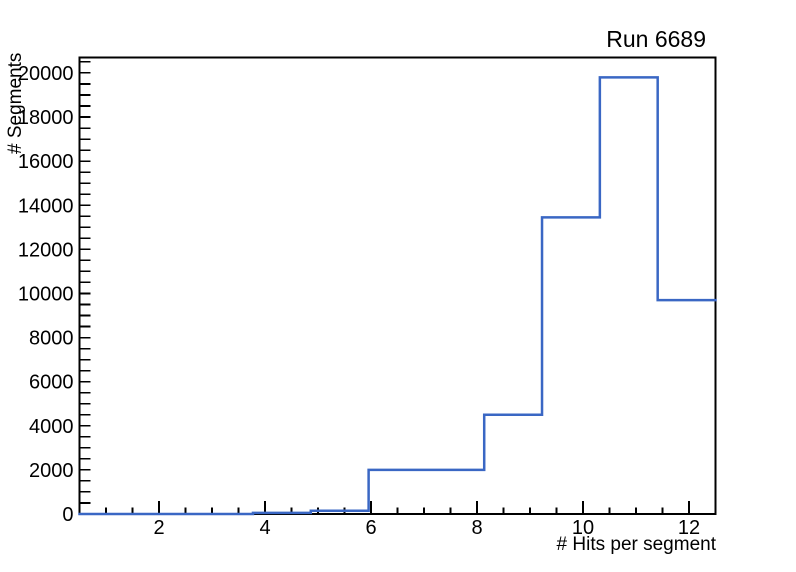 The image size is (796, 572). I want to click on y-tick-label: 20000, so click(46, 74).